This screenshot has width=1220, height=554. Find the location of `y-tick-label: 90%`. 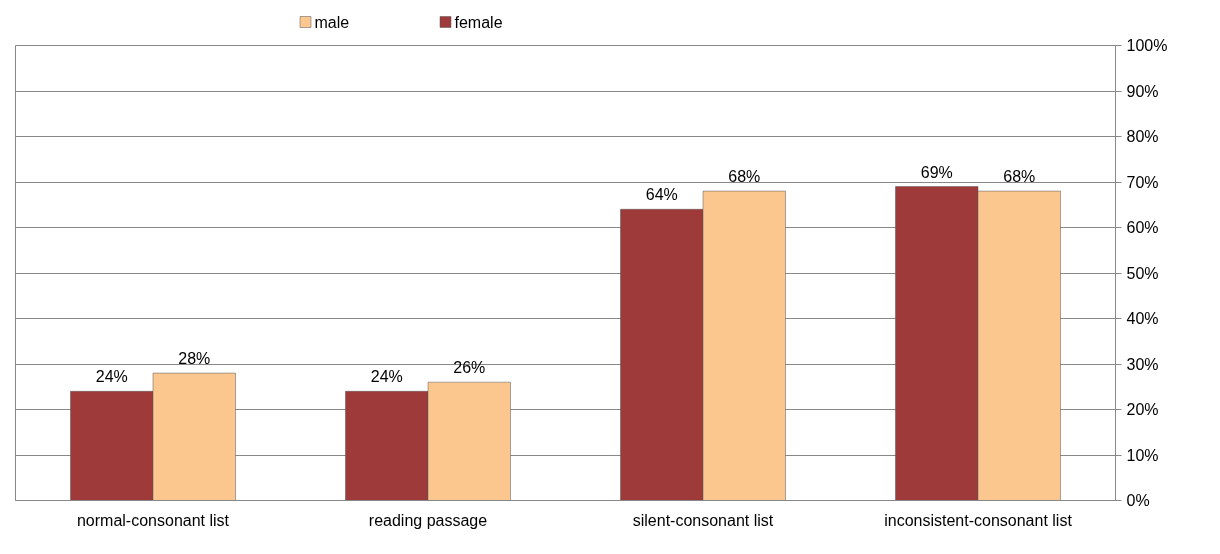

y-tick-label: 90% is located at coordinates (1142, 91).